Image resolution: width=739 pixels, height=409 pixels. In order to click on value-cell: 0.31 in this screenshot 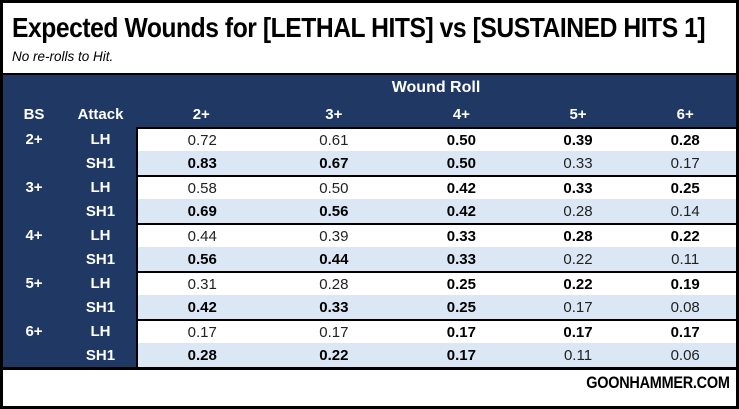, I will do `click(201, 283)`.